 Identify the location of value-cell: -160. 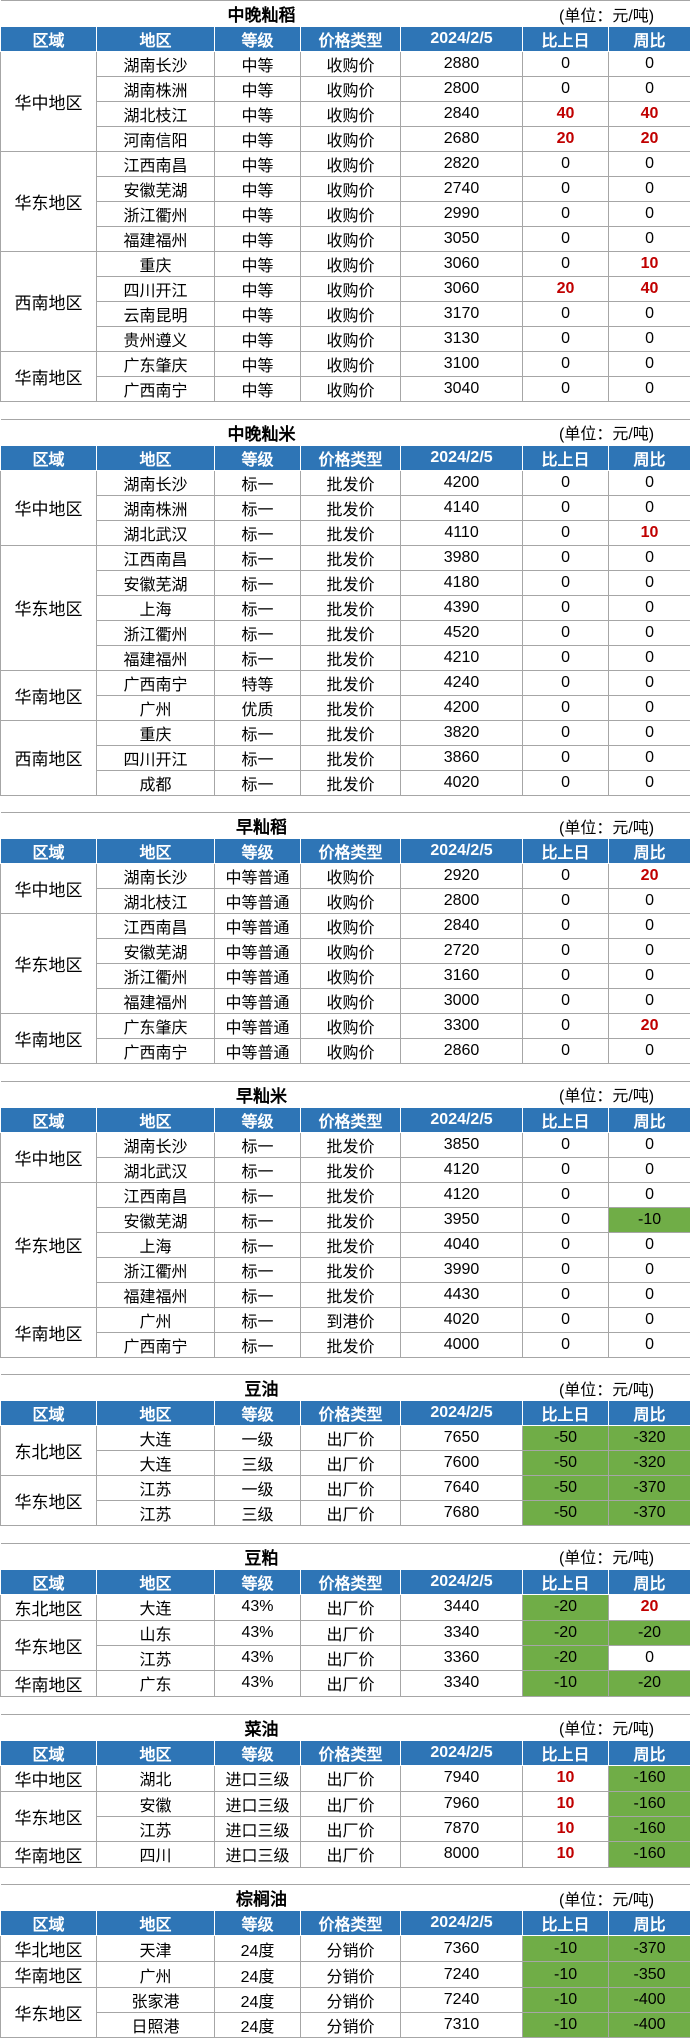
(649, 1803).